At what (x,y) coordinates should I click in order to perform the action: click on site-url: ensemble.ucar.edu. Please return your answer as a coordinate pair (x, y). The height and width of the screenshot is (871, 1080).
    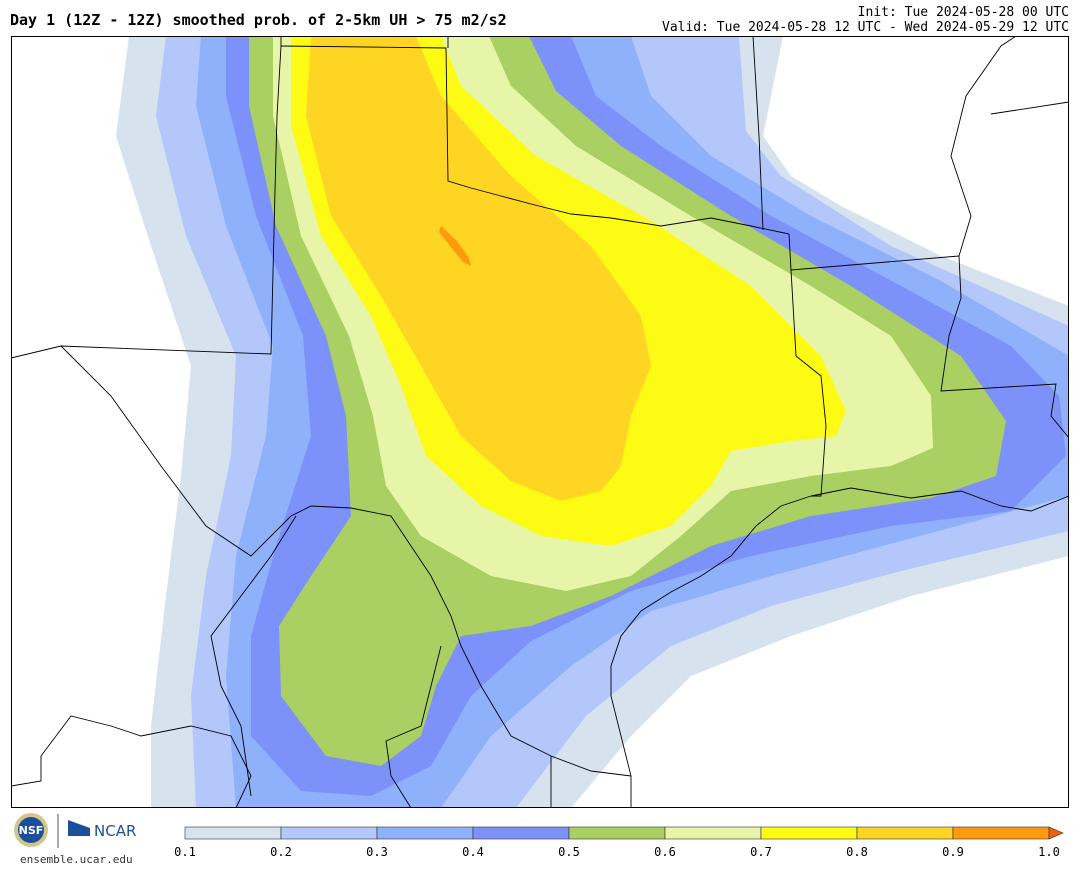
    Looking at the image, I should click on (76, 859).